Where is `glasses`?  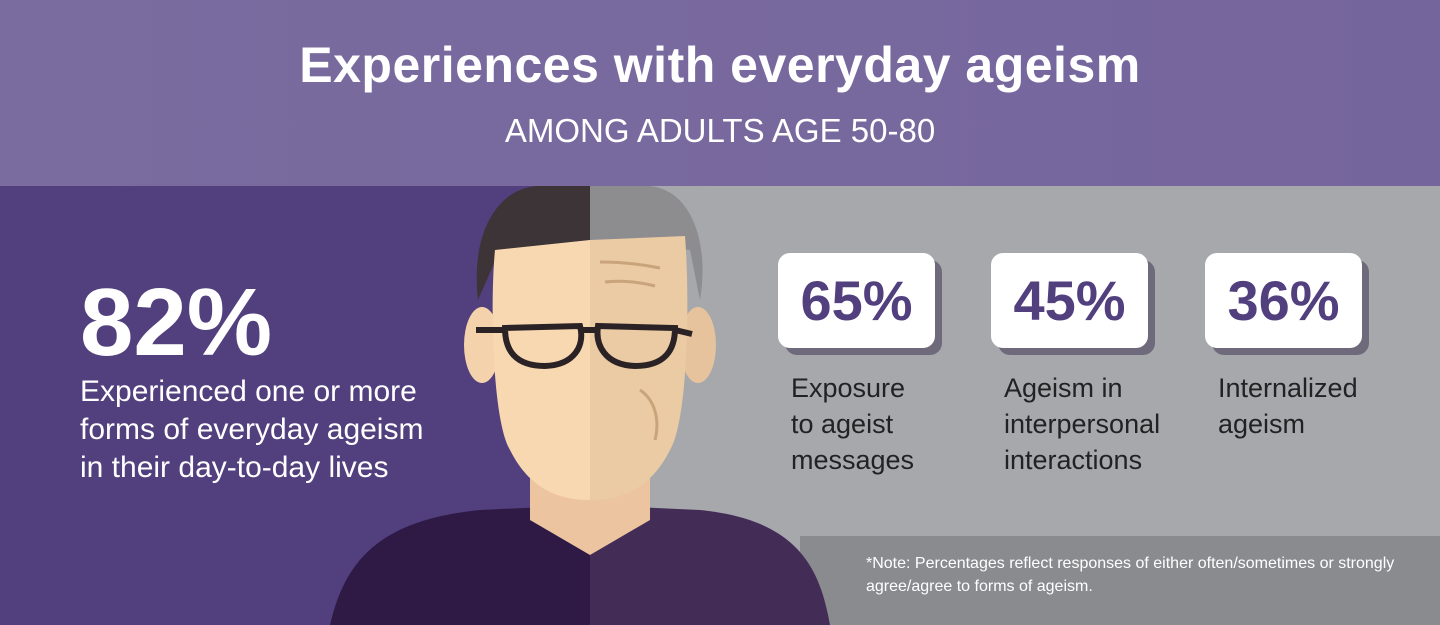 glasses is located at coordinates (584, 346).